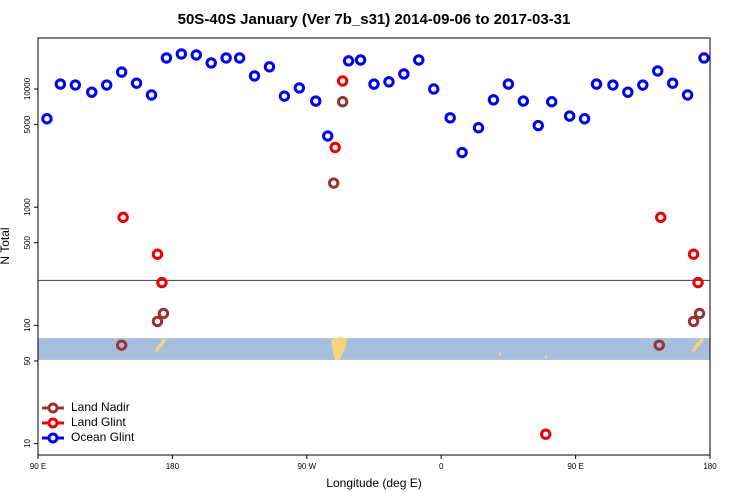  Describe the element at coordinates (27, 325) in the screenshot. I see `y-tick-label: 100` at that location.